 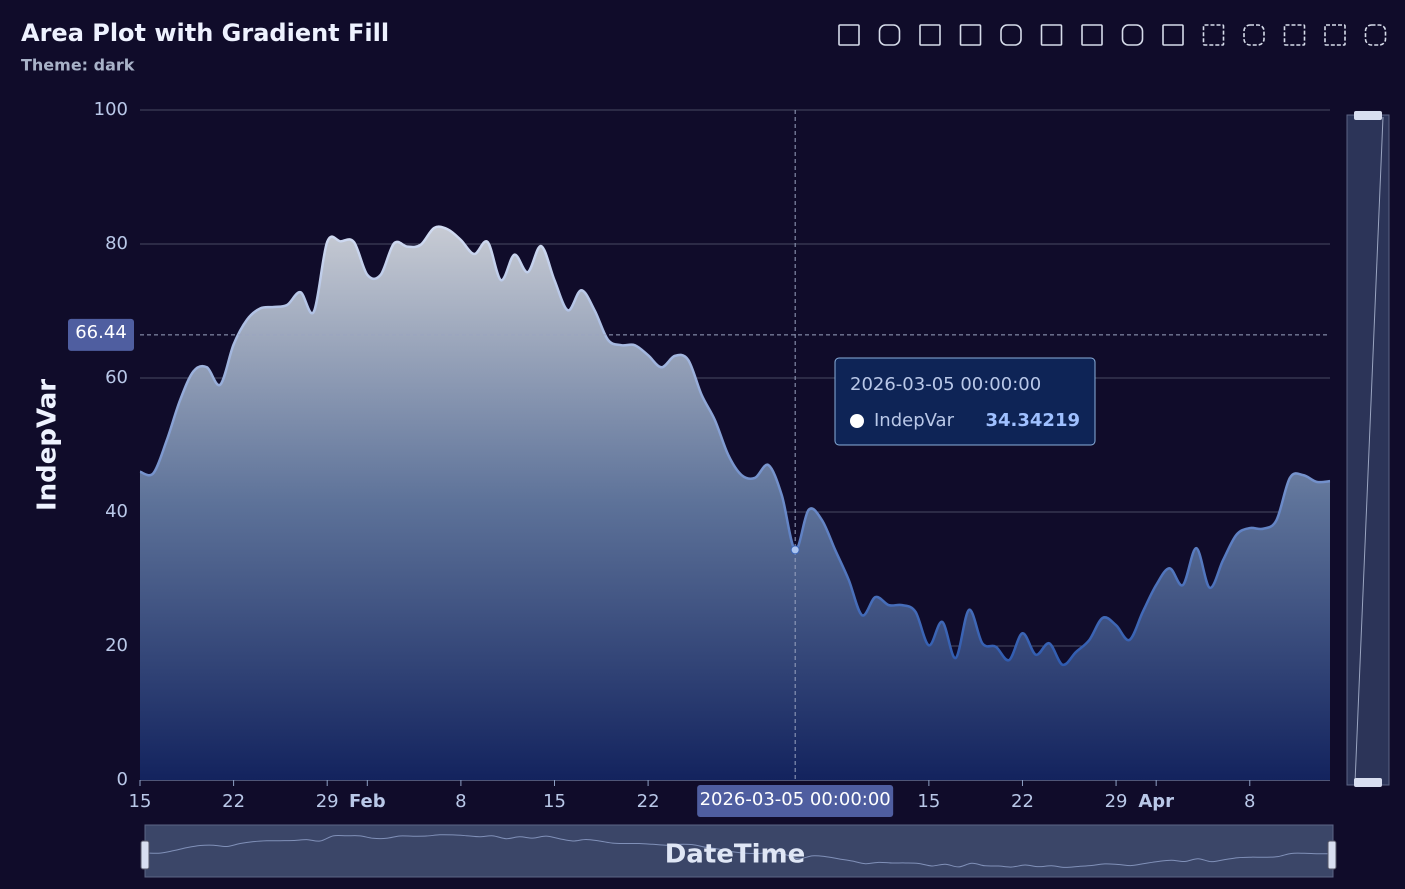 What do you see at coordinates (1112, 35) in the screenshot?
I see `toolbox` at bounding box center [1112, 35].